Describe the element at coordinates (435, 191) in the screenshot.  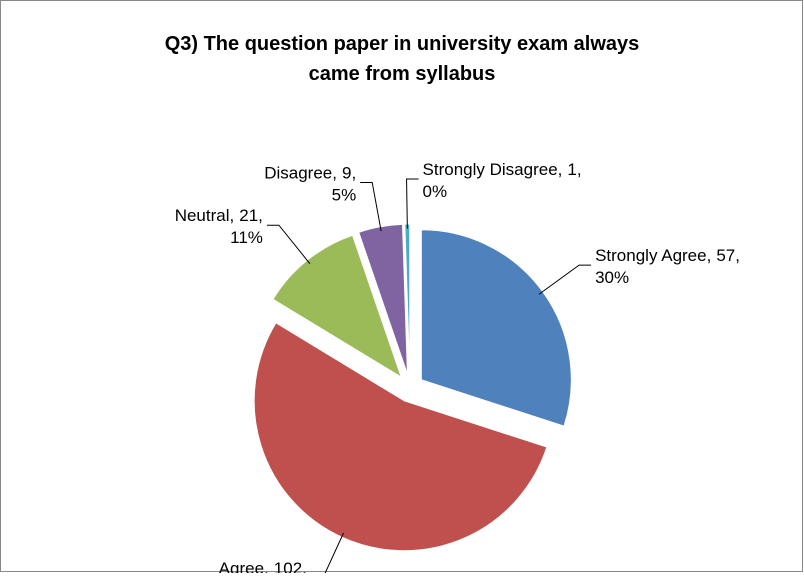
I see `label-percent: 0%` at that location.